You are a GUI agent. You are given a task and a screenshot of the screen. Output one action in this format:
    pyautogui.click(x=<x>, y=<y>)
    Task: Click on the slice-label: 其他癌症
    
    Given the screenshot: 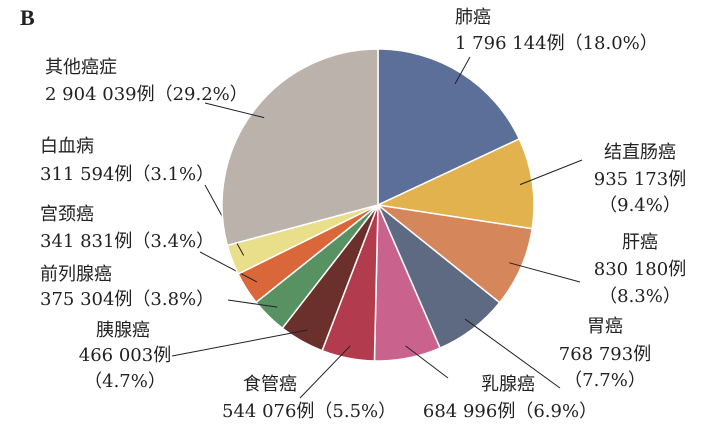 What is the action you would take?
    pyautogui.click(x=81, y=67)
    